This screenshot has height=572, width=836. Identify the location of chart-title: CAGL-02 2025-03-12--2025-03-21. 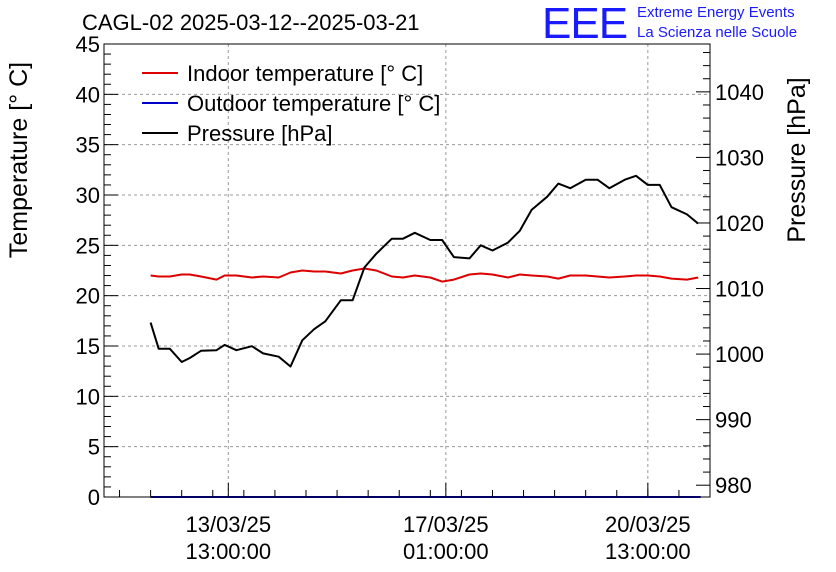
(251, 22).